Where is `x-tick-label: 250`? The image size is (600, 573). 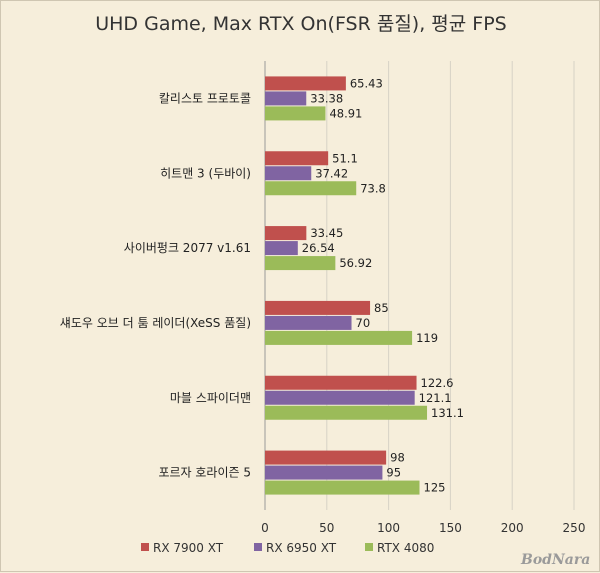
x-tick-label: 250 is located at coordinates (574, 528).